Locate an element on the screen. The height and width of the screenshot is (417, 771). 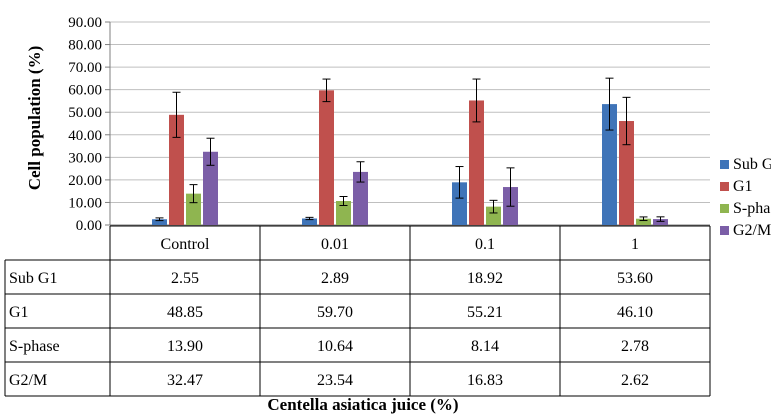
y-tick-label: 90.00 is located at coordinates (85, 23).